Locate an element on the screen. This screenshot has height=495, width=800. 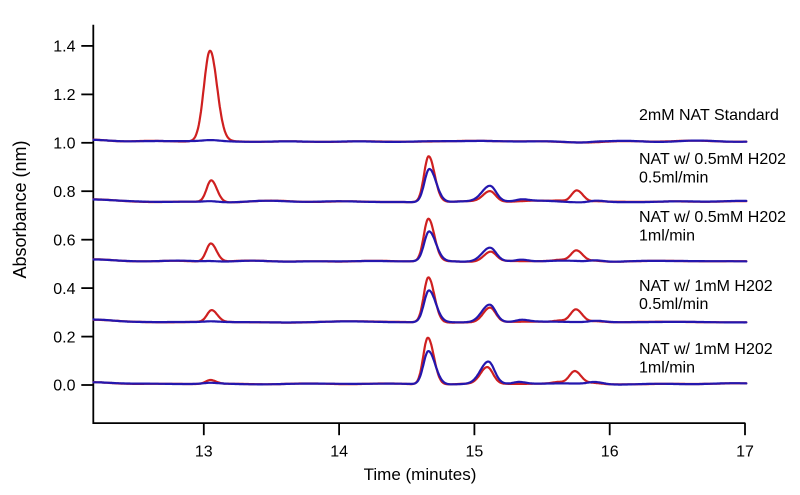
svg-text: 0.0 is located at coordinates (64, 386).